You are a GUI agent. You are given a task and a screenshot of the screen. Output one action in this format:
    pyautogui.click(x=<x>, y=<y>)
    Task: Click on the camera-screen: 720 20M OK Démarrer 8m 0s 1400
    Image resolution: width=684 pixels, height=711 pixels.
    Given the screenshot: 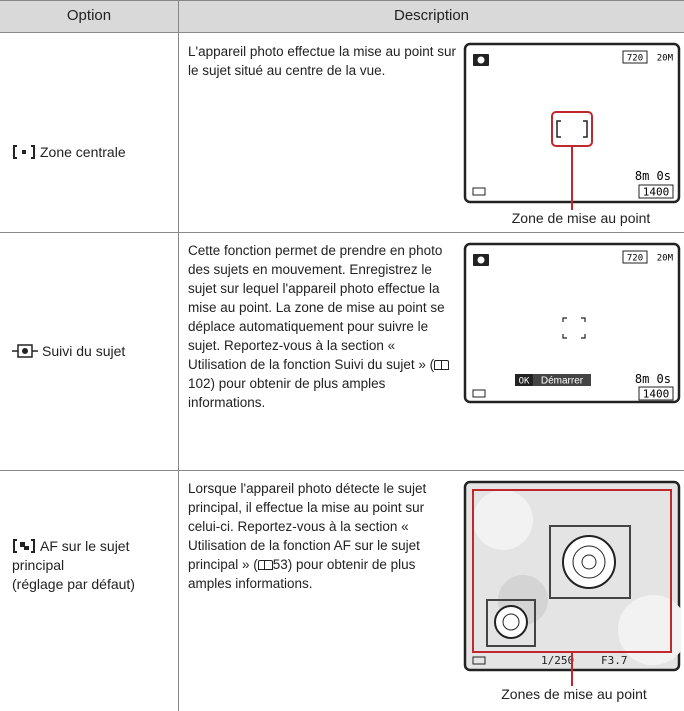 What is the action you would take?
    pyautogui.click(x=572, y=323)
    